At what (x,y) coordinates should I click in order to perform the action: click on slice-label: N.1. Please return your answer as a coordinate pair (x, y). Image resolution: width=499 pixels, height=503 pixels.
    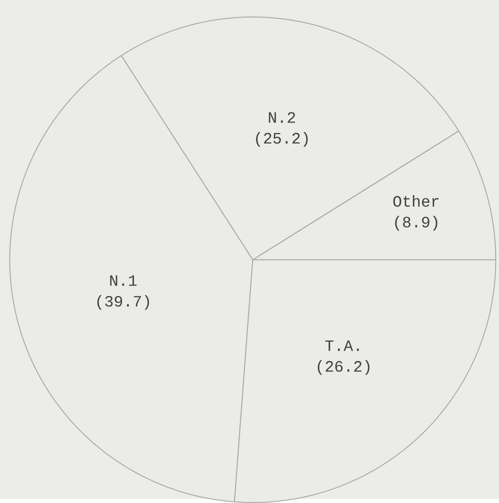
    Looking at the image, I should click on (123, 280).